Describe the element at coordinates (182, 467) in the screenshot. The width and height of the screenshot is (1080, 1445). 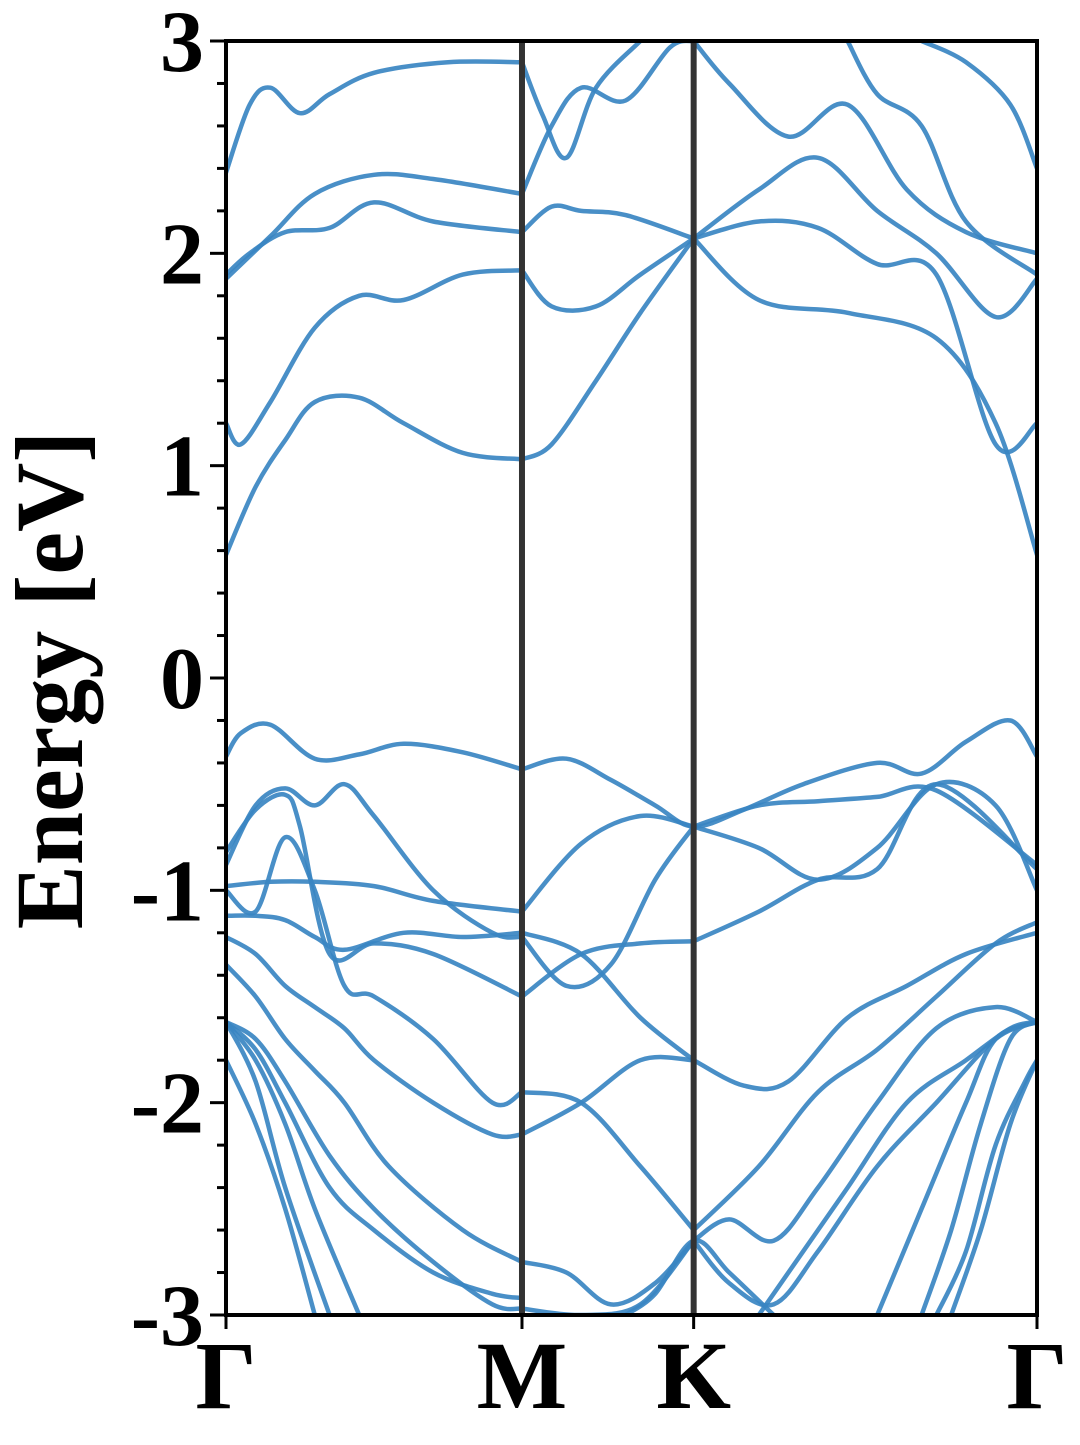
I see `y-tick-label: 1` at that location.